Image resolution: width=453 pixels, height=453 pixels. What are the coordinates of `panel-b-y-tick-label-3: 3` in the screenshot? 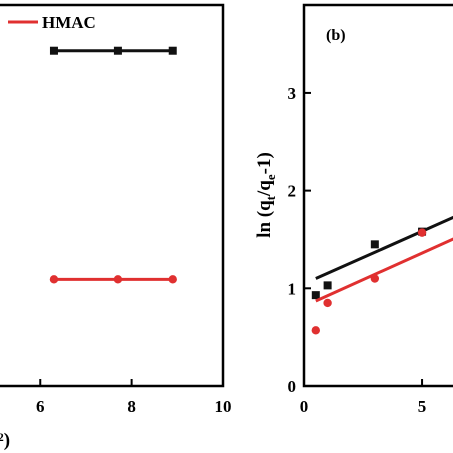 It's located at (292, 93).